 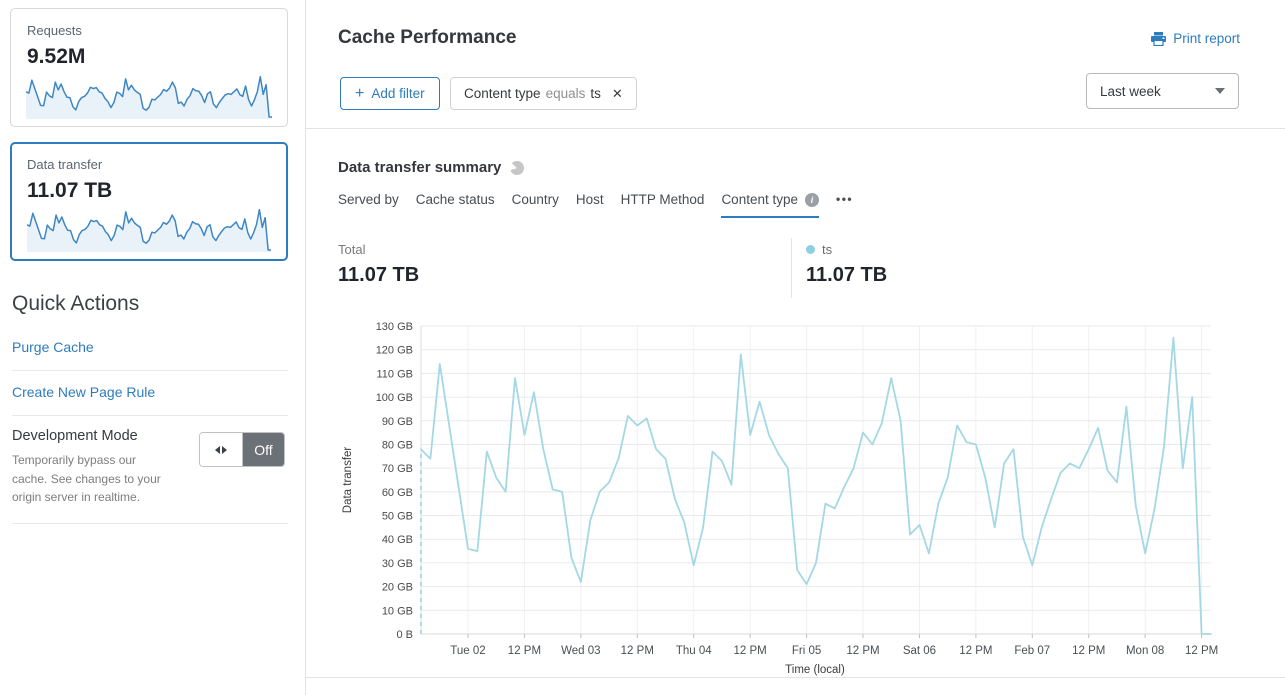 I want to click on svg-text: Time (local), so click(x=815, y=670).